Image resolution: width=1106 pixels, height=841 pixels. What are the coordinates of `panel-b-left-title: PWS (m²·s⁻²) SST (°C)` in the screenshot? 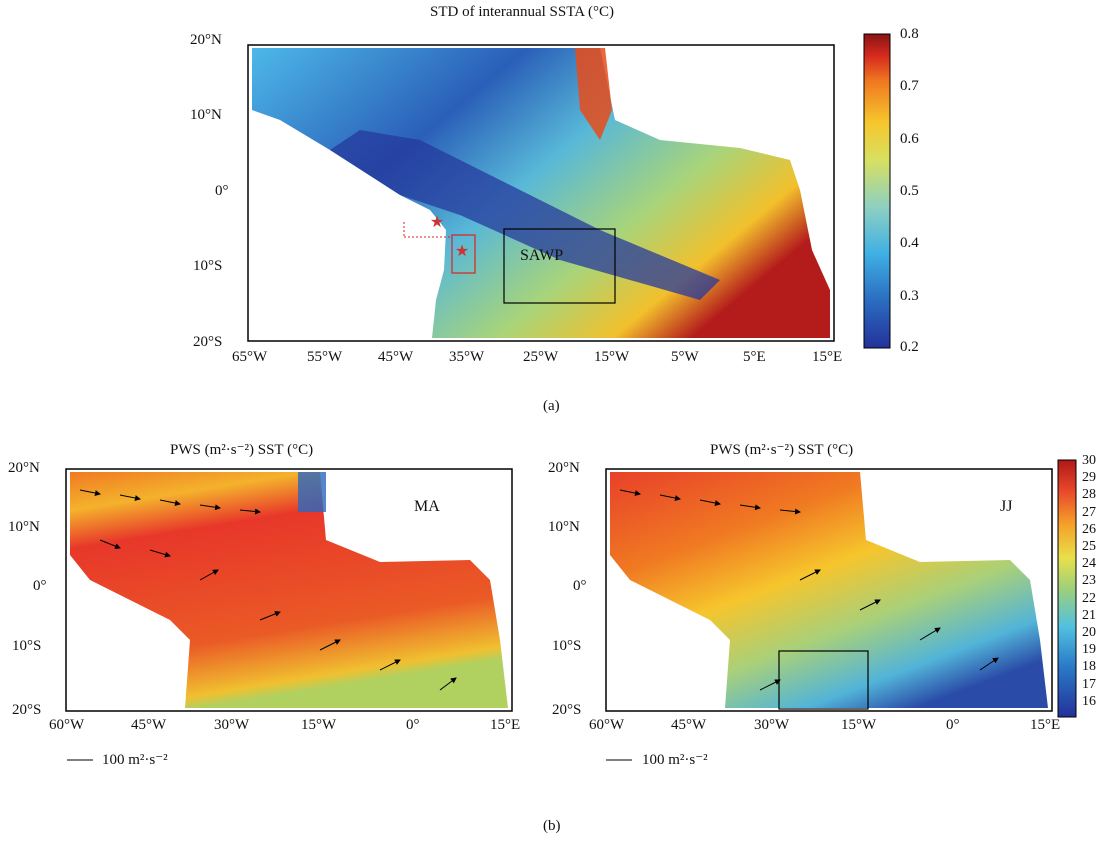 It's located at (242, 450).